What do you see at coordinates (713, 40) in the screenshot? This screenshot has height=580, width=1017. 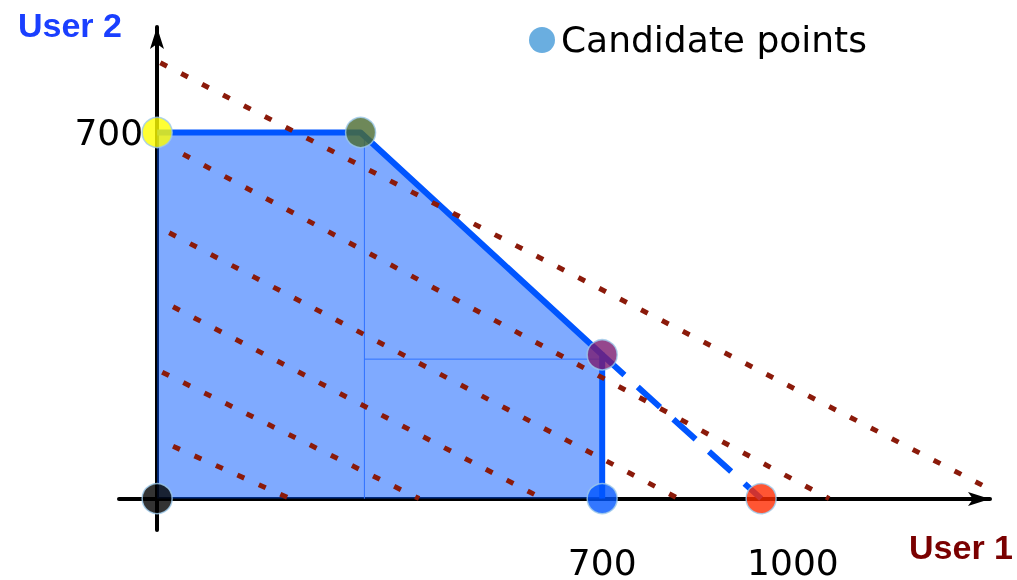 I see `text: Candidate points` at bounding box center [713, 40].